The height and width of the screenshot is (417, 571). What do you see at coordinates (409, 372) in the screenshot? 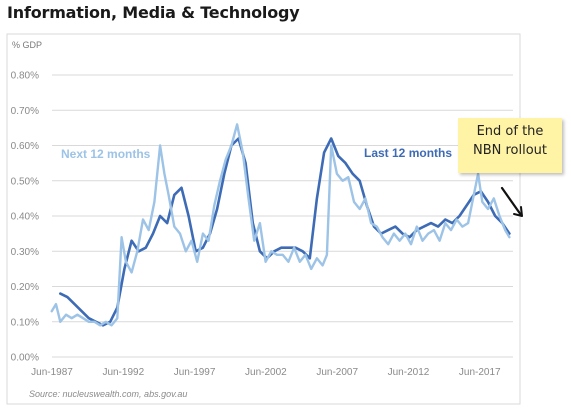
I see `x-tick-label: Jun-2012` at bounding box center [409, 372].